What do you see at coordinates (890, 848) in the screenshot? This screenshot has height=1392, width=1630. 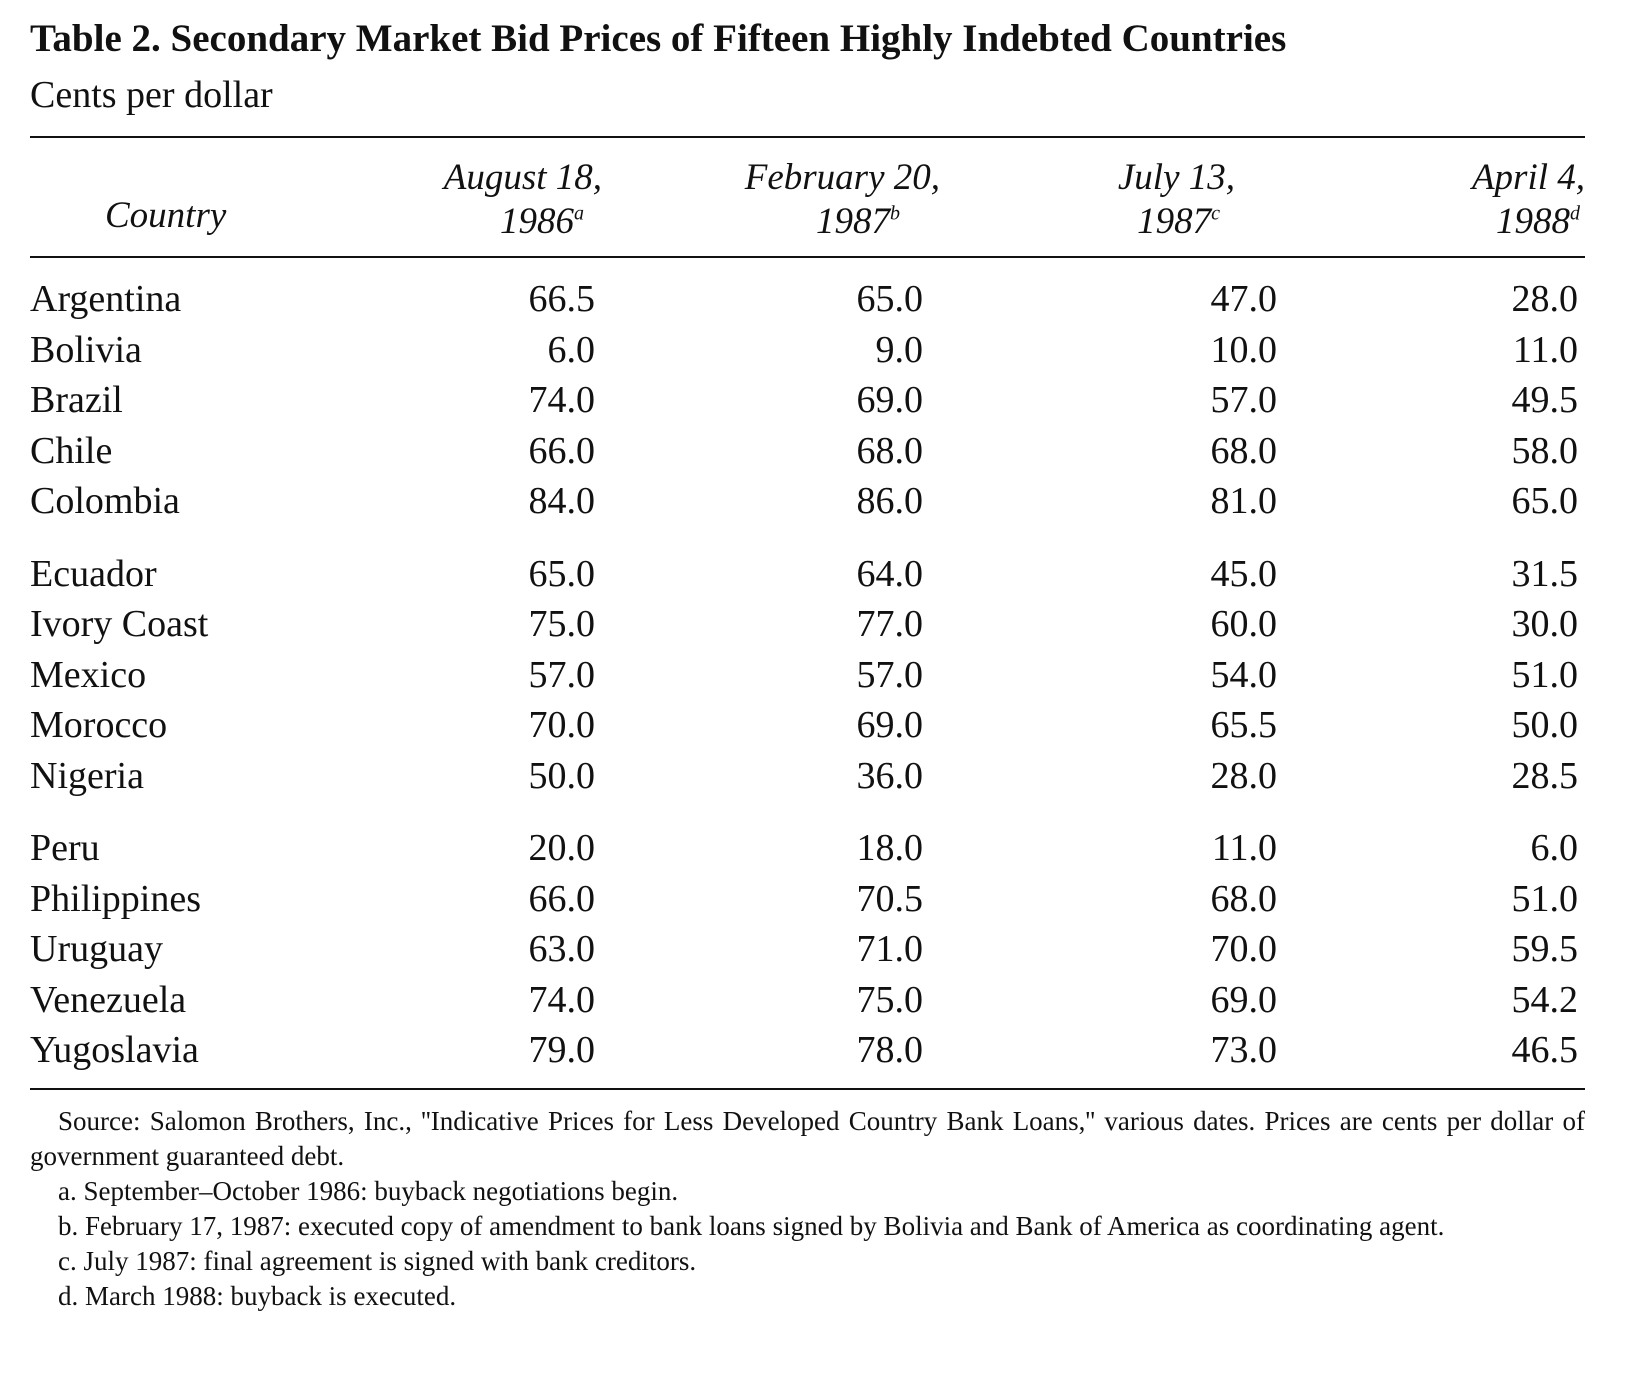 I see `cell-value: 18.0` at bounding box center [890, 848].